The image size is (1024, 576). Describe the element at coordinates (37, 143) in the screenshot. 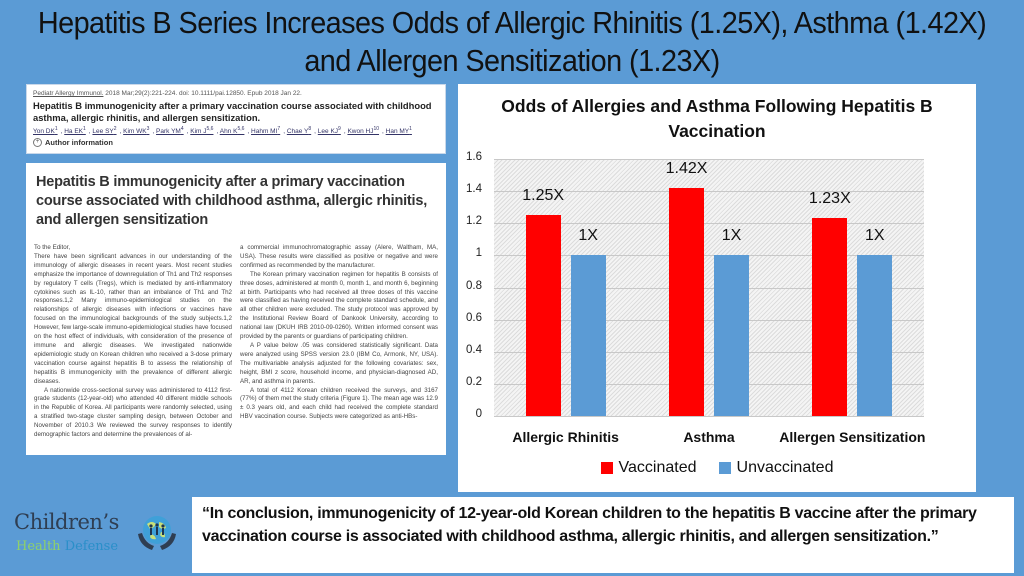

I see `expand-plus-icon: +` at that location.